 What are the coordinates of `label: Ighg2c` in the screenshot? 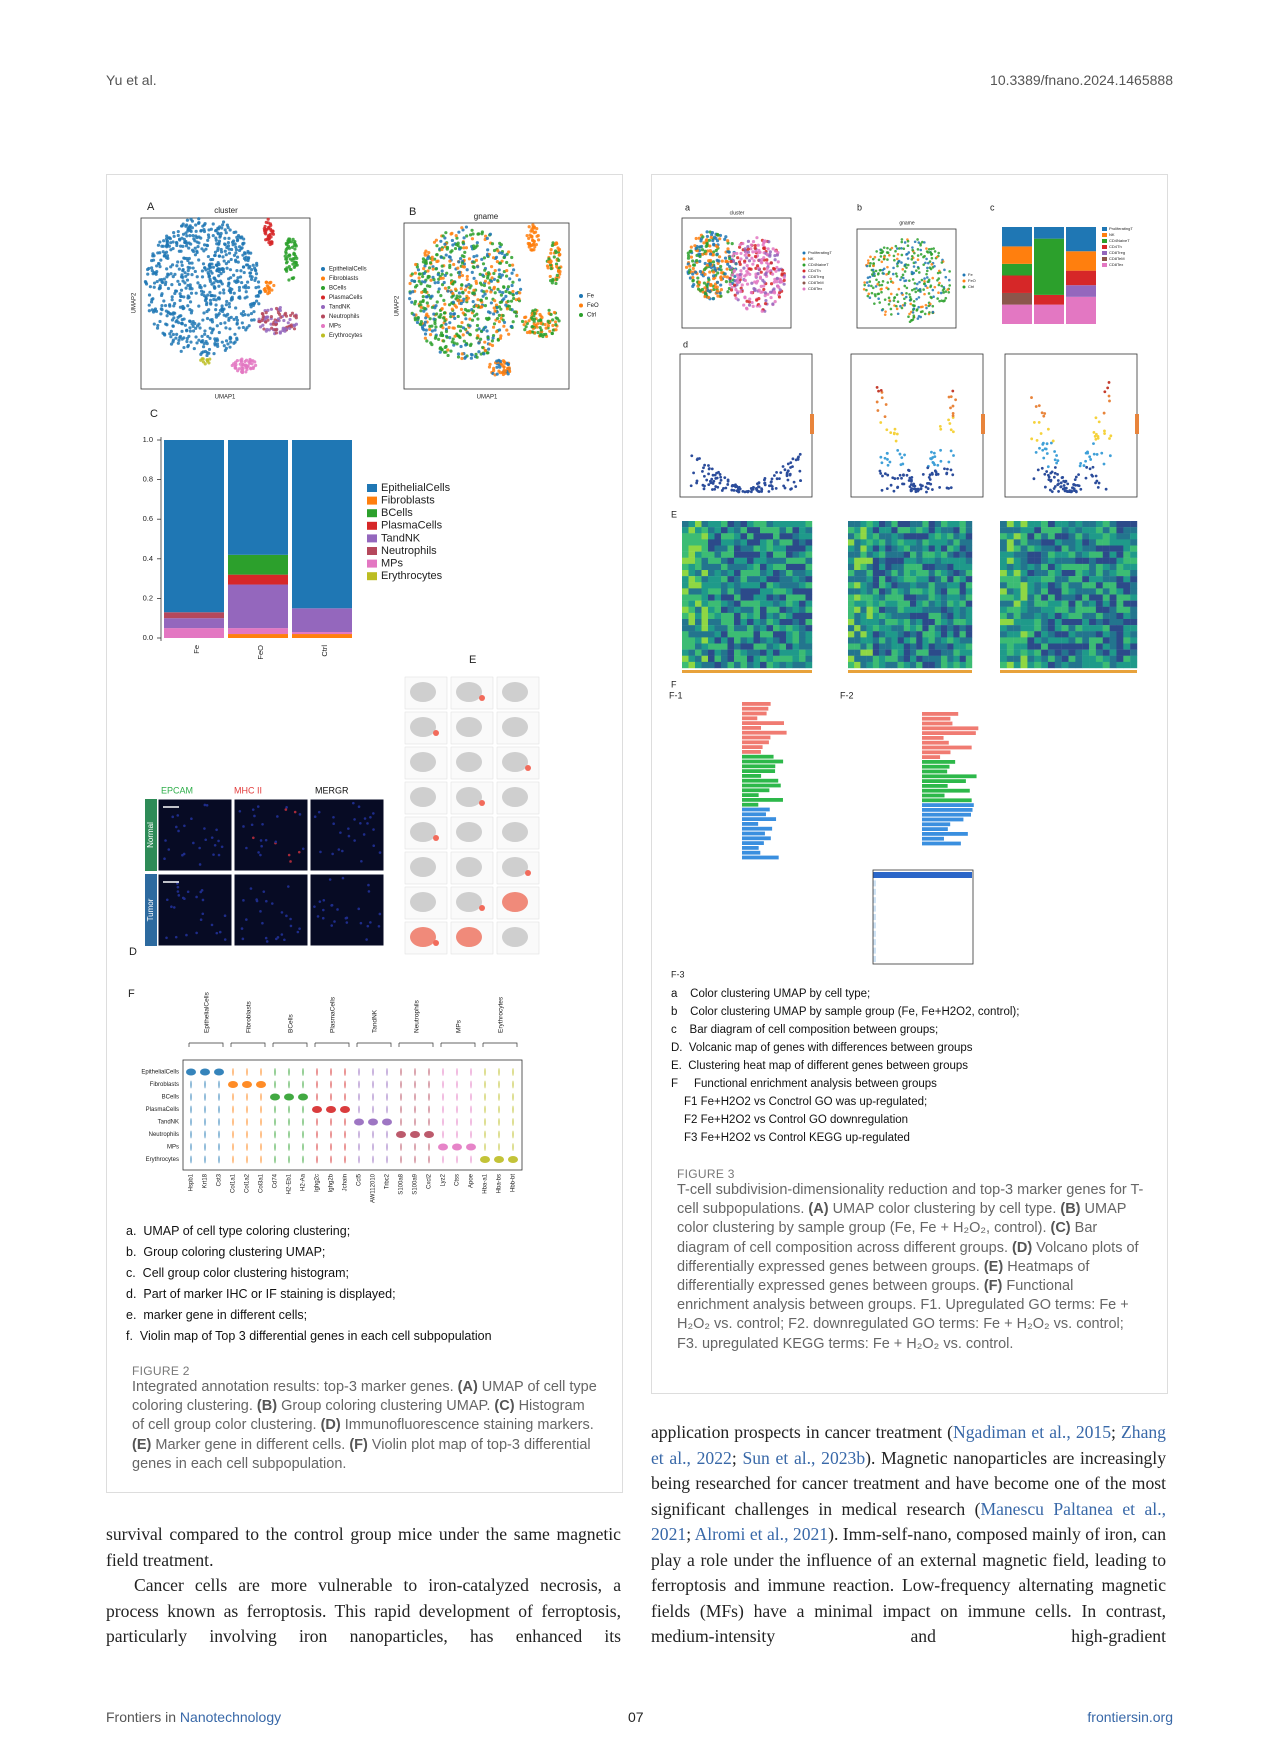 It's located at (318, 1183).